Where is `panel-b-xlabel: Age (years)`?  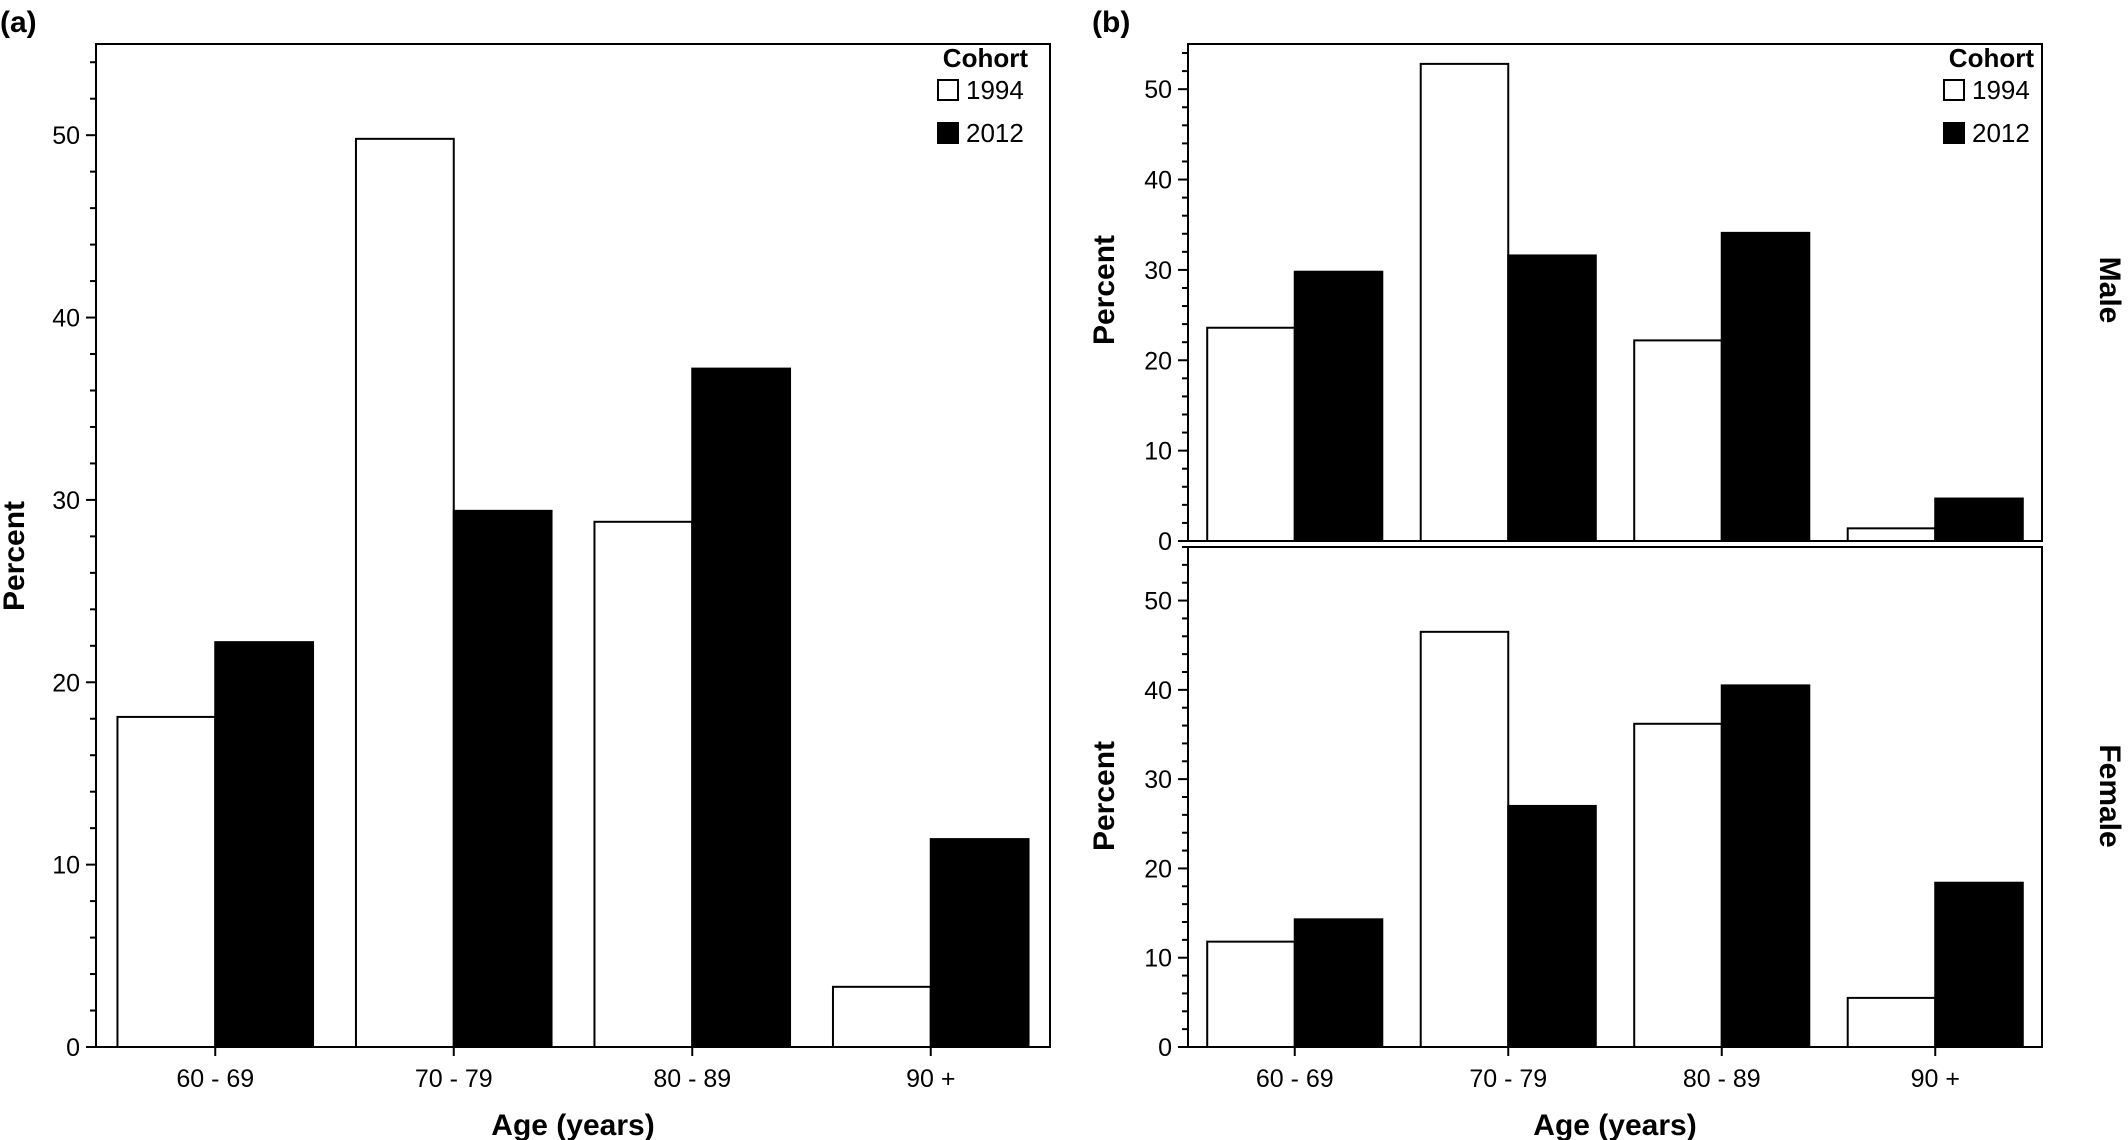
panel-b-xlabel: Age (years) is located at coordinates (1614, 1124).